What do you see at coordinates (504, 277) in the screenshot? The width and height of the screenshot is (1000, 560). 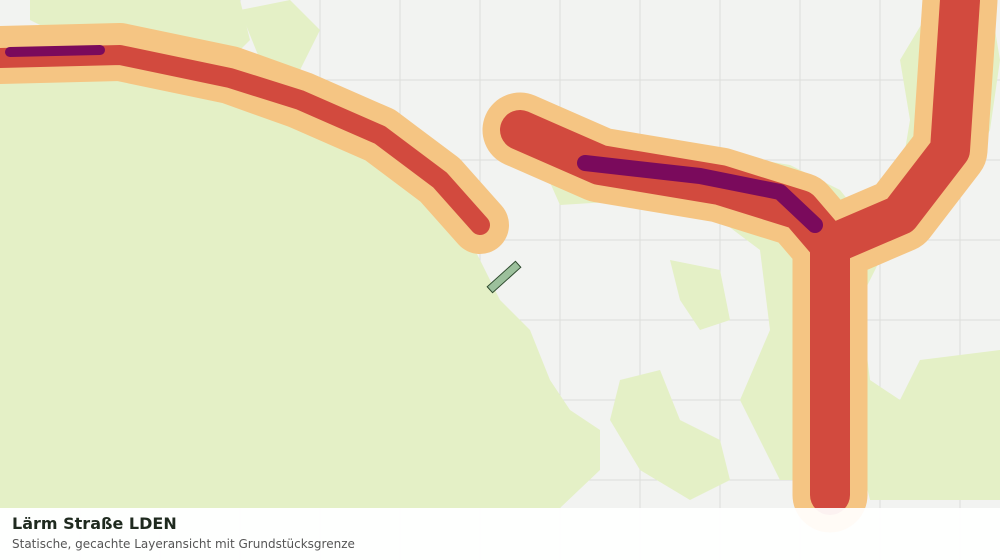 I see `parcel-boundary` at bounding box center [504, 277].